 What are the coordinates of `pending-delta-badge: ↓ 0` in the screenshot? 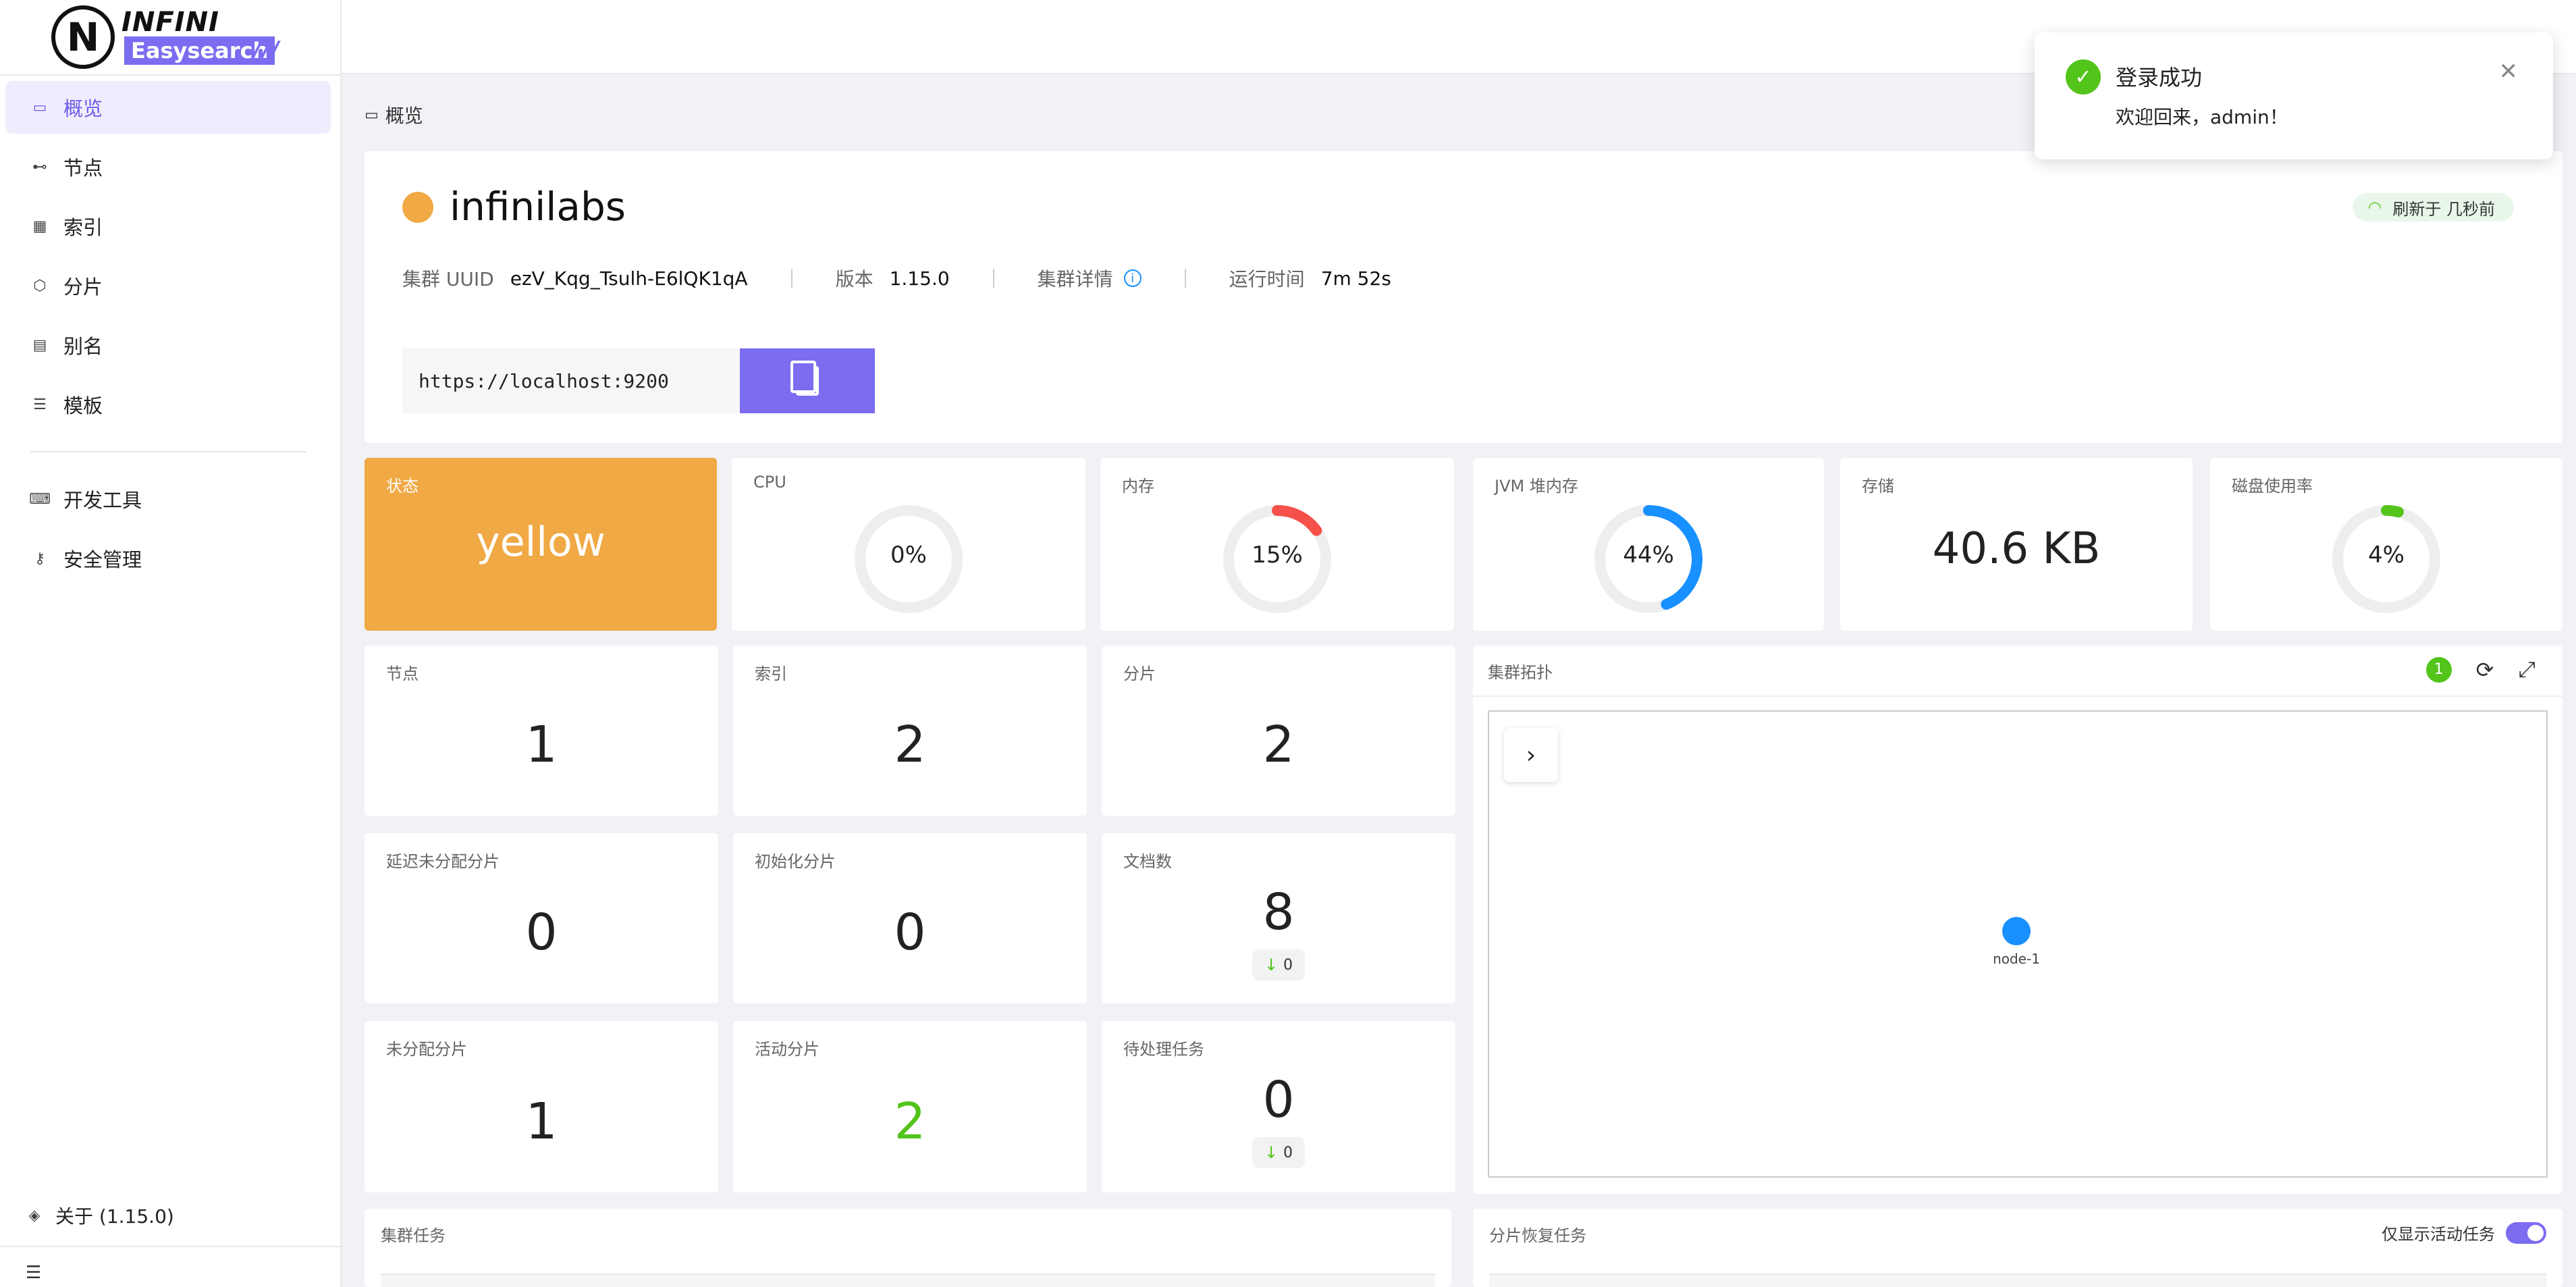 It's located at (1279, 1153).